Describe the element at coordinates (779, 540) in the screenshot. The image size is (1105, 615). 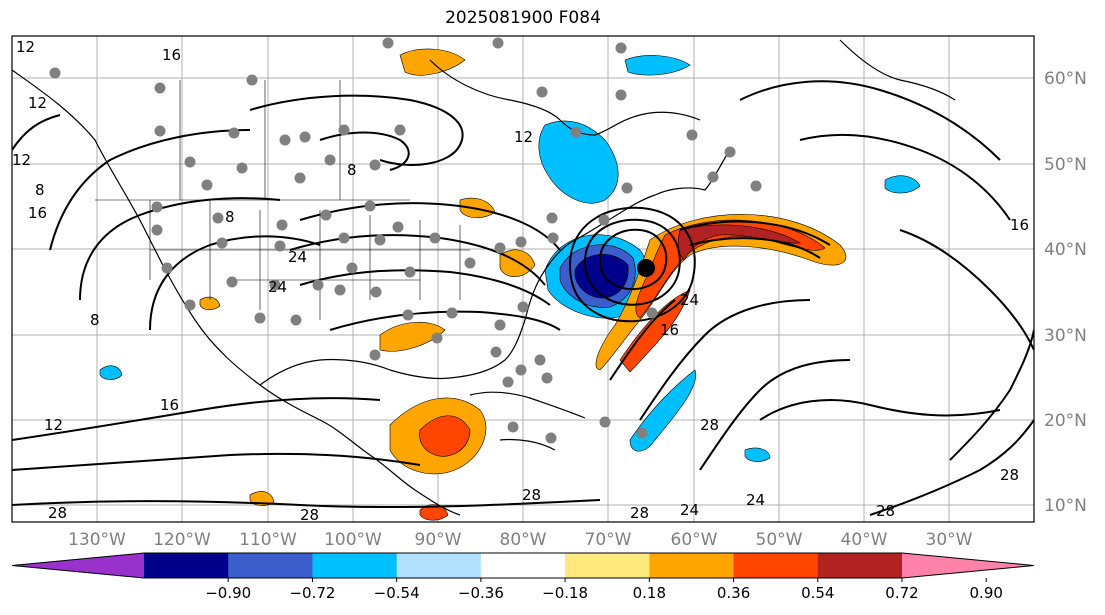
I see `svg-text: 50°W` at that location.